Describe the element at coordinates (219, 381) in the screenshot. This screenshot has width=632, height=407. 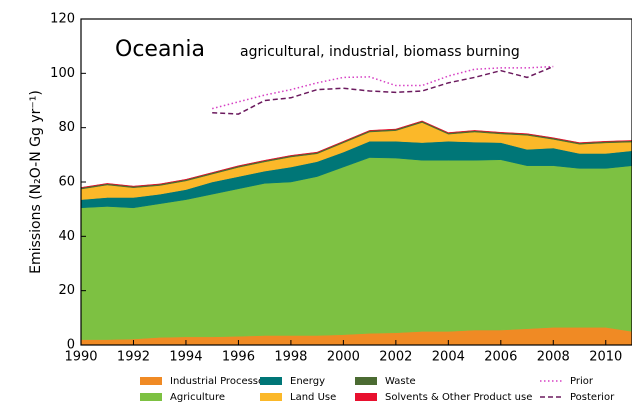
I see `legend-label: Industrial Processes` at that location.